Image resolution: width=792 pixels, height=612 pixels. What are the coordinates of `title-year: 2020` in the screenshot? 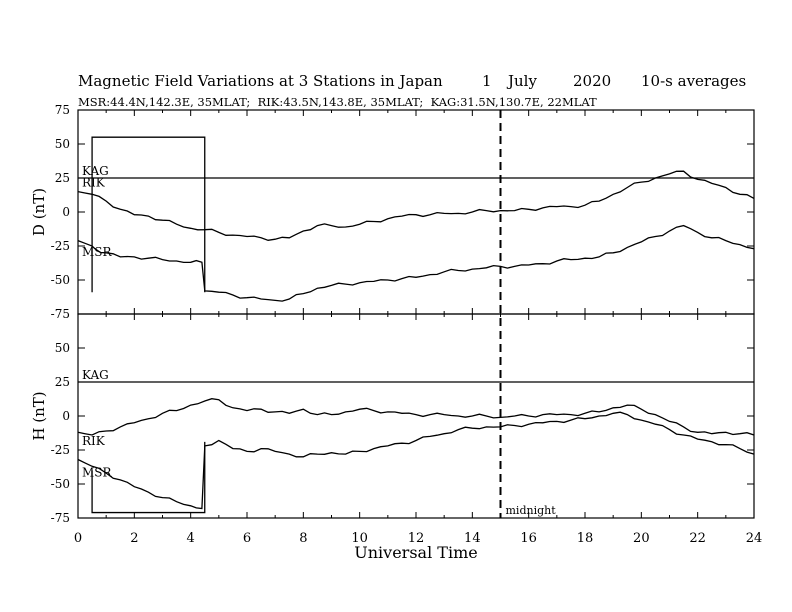 It's located at (592, 81).